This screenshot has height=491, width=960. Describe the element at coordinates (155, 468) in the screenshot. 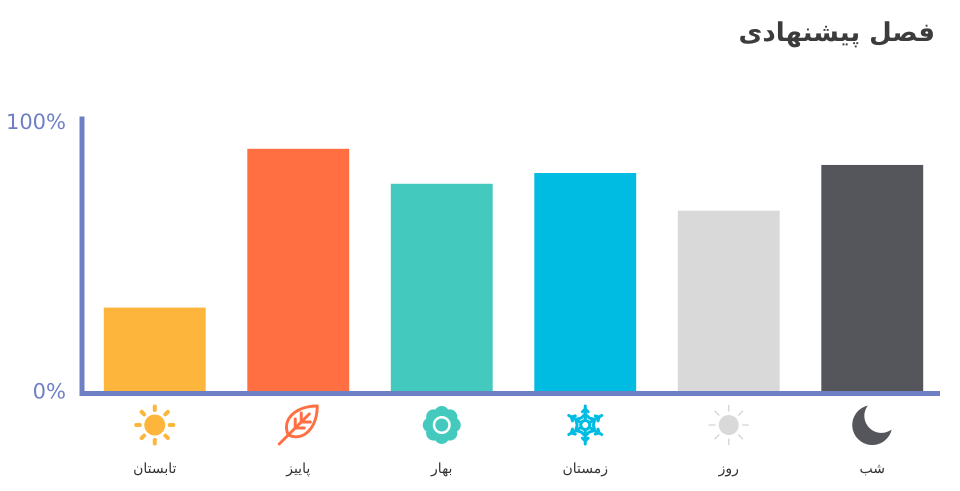

I see `x-tick-label: تابستان` at that location.